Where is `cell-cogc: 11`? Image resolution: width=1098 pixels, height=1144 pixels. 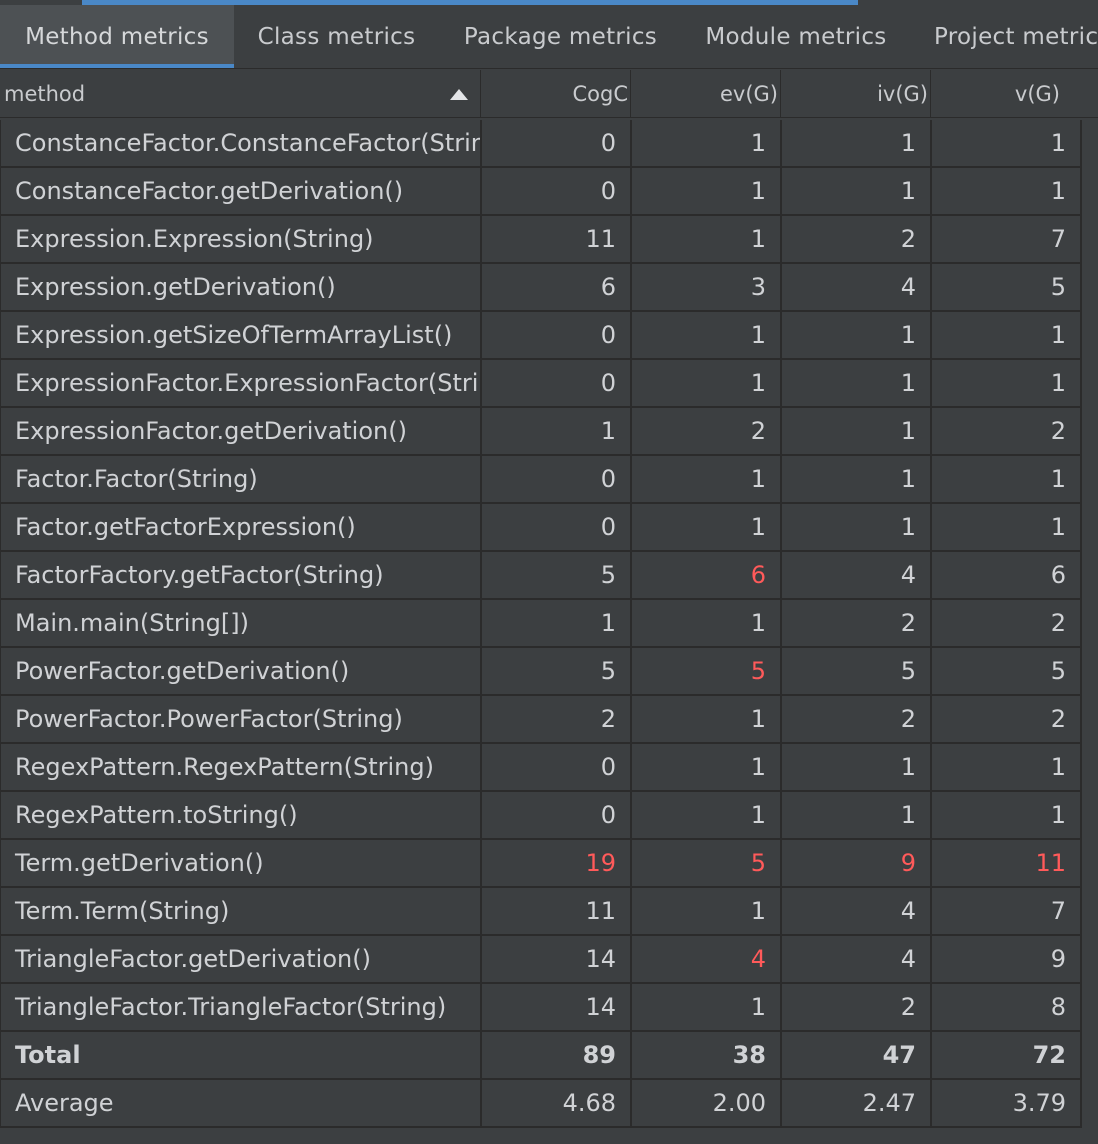
cell-cogc: 11 is located at coordinates (557, 239).